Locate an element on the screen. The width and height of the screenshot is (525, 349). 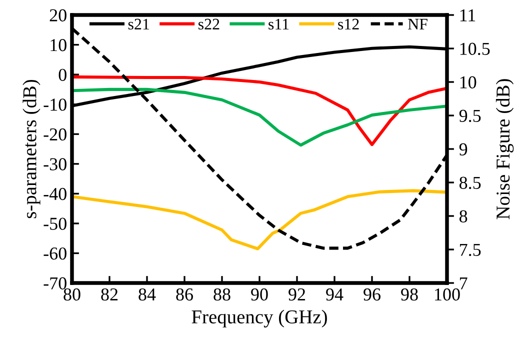
x-tick-label: 80 is located at coordinates (72, 294).